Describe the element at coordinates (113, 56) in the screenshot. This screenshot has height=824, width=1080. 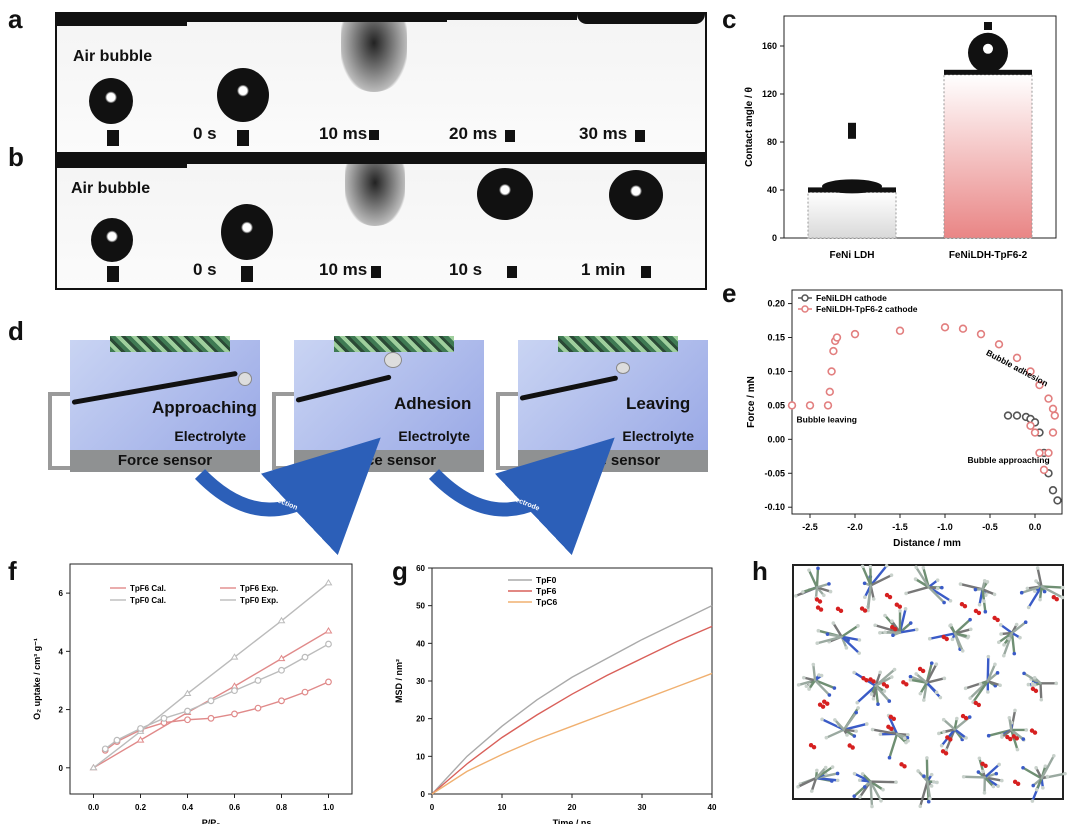
I see `air-bubble-label-a: Air bubble` at that location.